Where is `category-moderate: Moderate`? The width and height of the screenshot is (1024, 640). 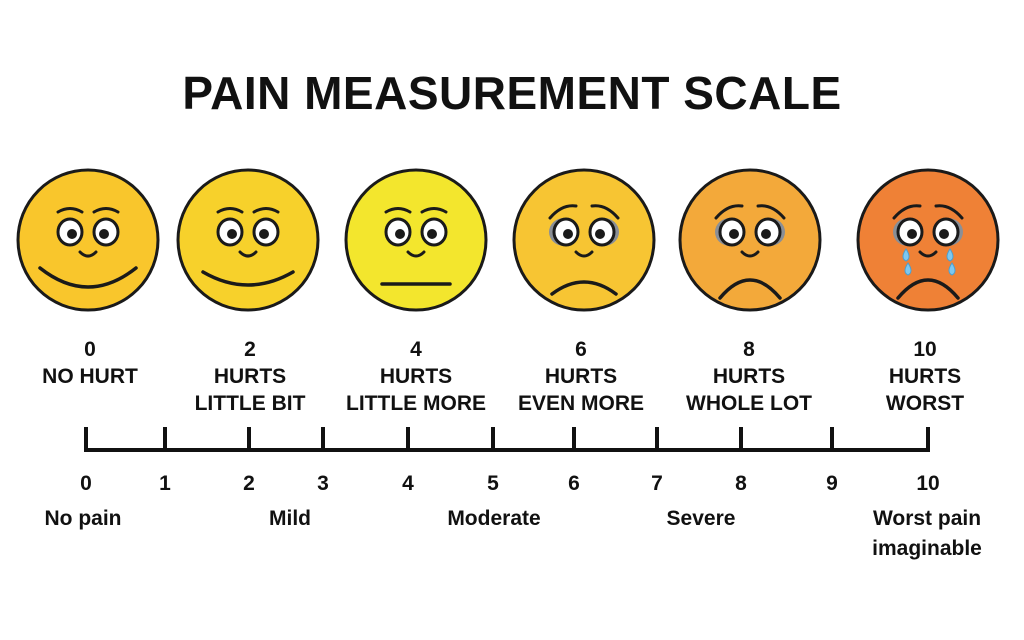 category-moderate: Moderate is located at coordinates (494, 519).